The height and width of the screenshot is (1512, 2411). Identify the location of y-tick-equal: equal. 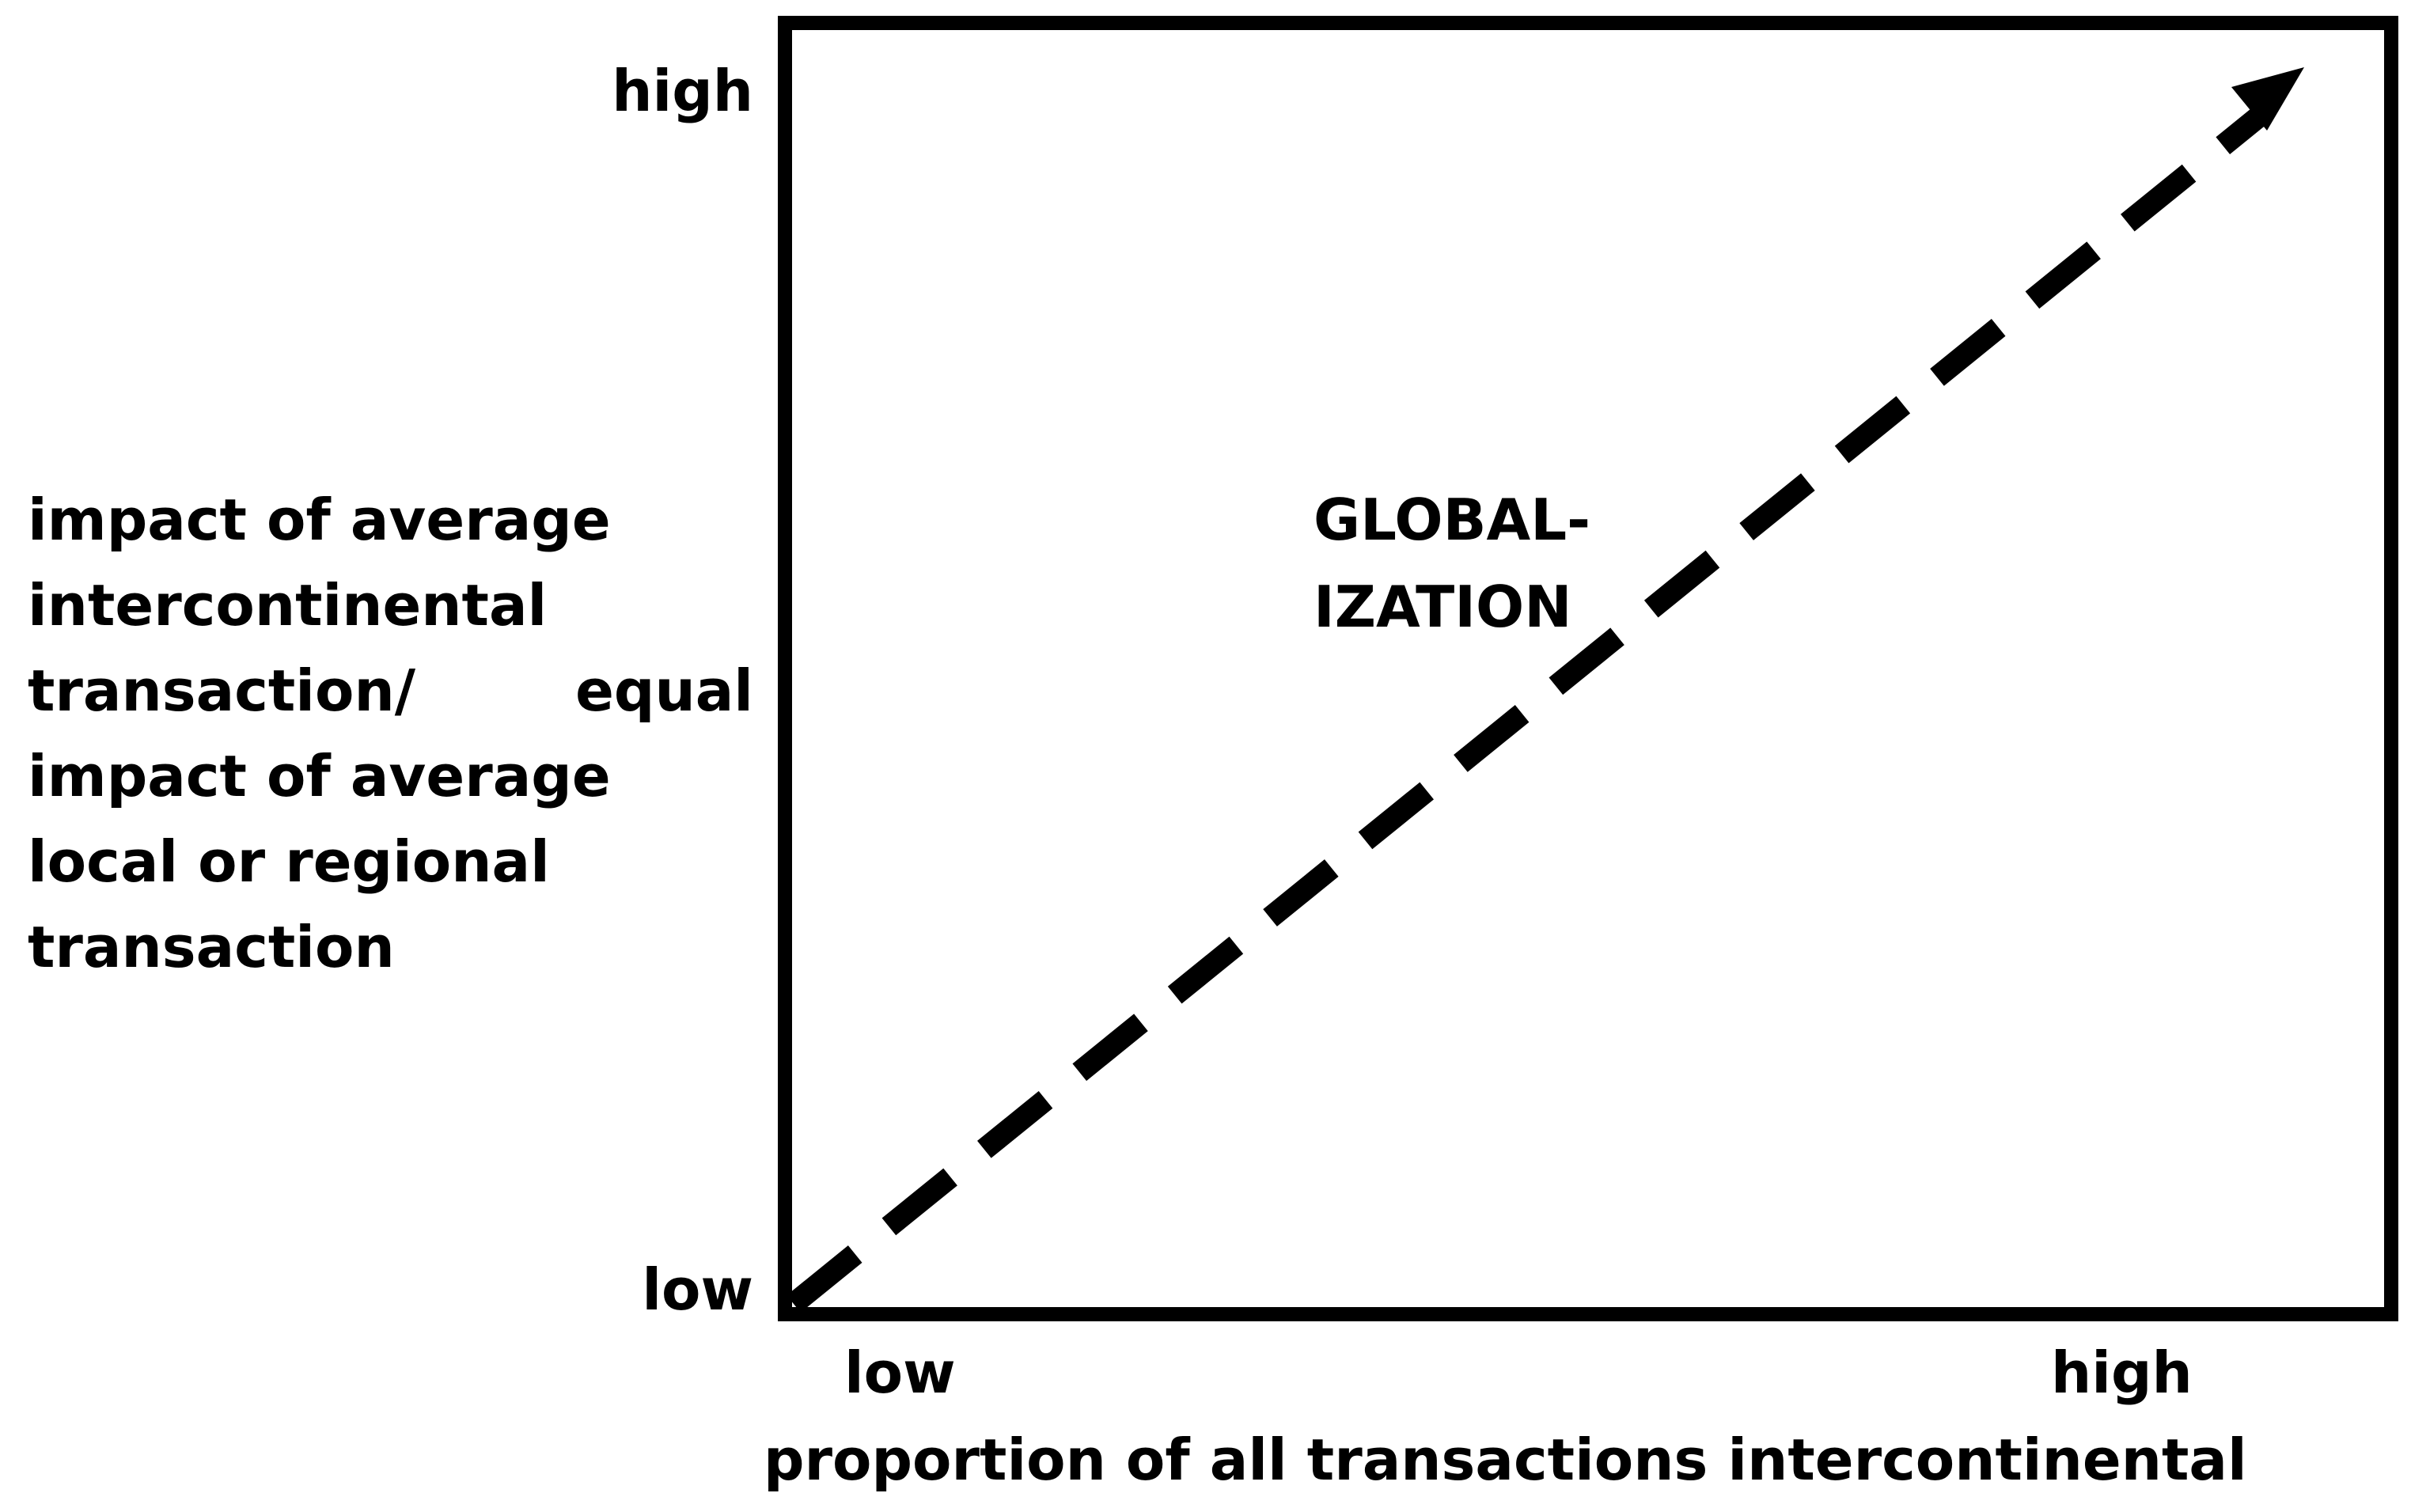
(664, 690).